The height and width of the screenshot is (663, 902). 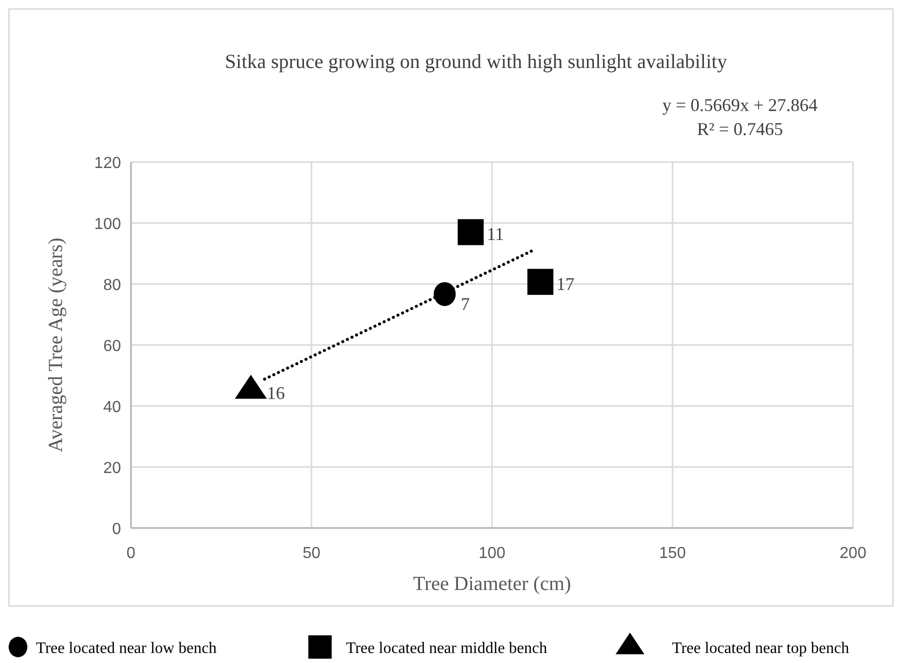 What do you see at coordinates (131, 553) in the screenshot?
I see `x-tick-label: 0` at bounding box center [131, 553].